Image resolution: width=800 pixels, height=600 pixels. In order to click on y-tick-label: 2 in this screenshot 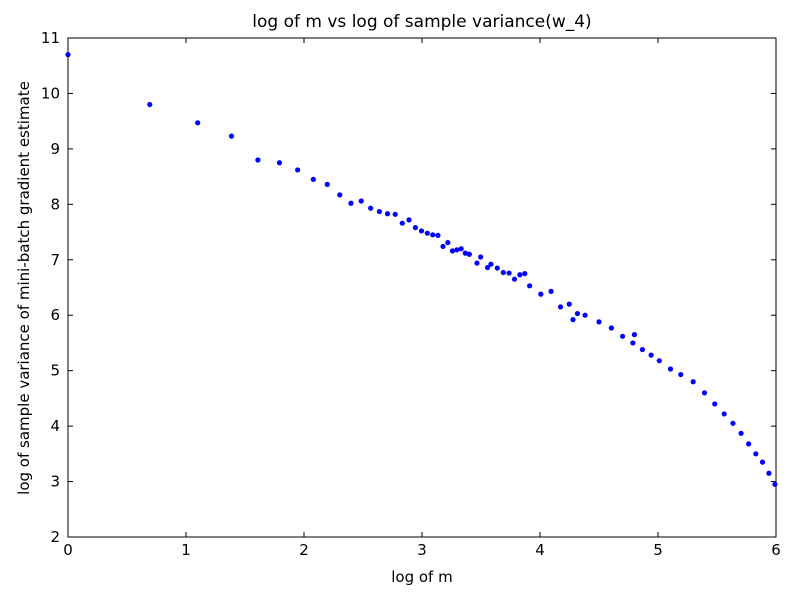, I will do `click(55, 537)`.